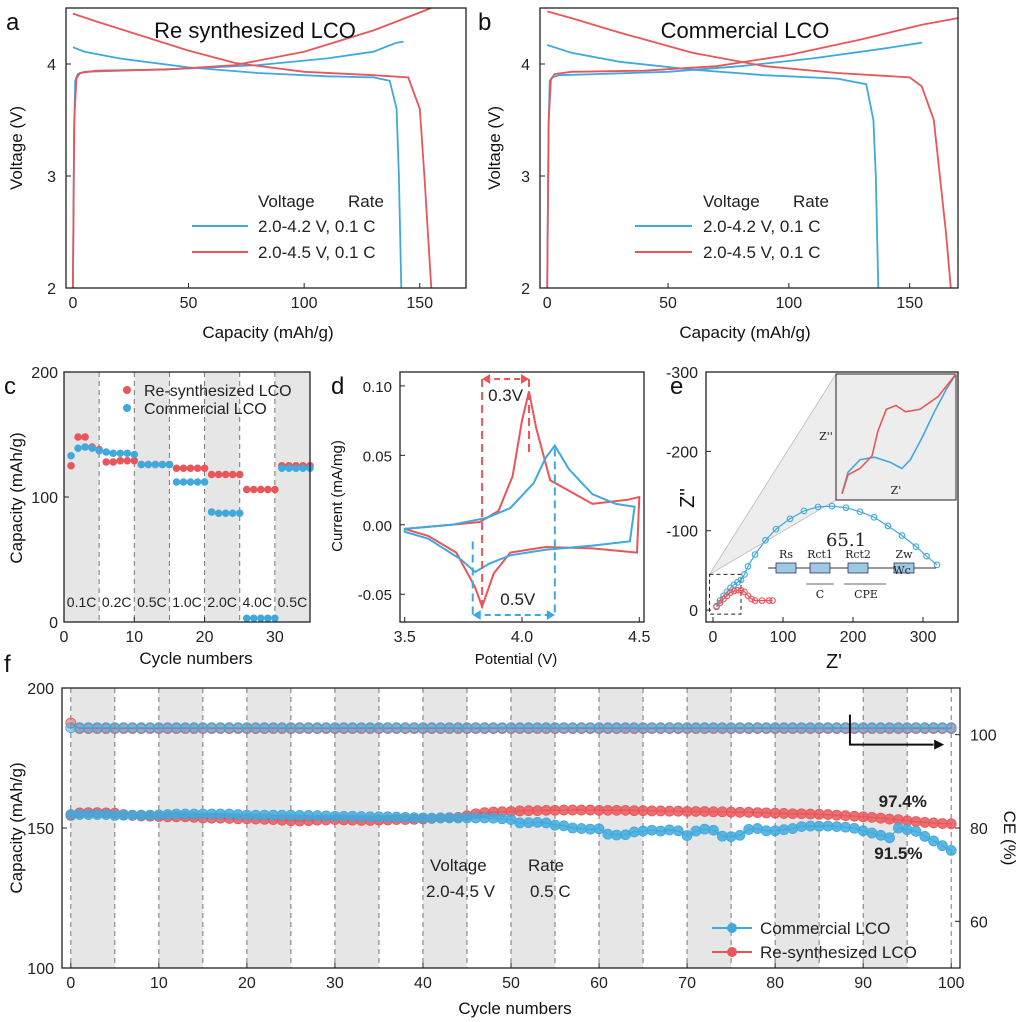 This screenshot has height=1022, width=1026. I want to click on panel-a-ylabel: Voltage (V), so click(16, 148).